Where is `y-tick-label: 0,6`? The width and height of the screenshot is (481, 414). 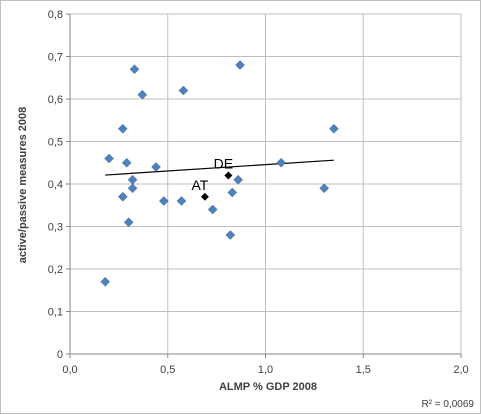
y-tick-label: 0,6 is located at coordinates (55, 100).